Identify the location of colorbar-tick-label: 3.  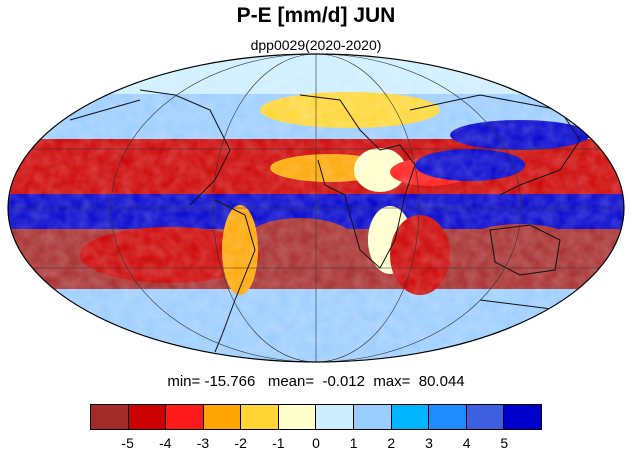
(429, 443).